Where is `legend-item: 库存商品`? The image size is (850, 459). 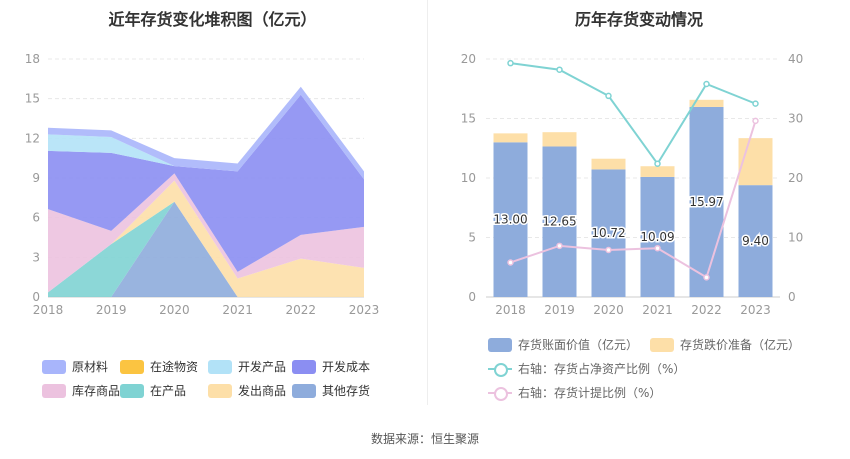
legend-item: 库存商品 is located at coordinates (81, 390).